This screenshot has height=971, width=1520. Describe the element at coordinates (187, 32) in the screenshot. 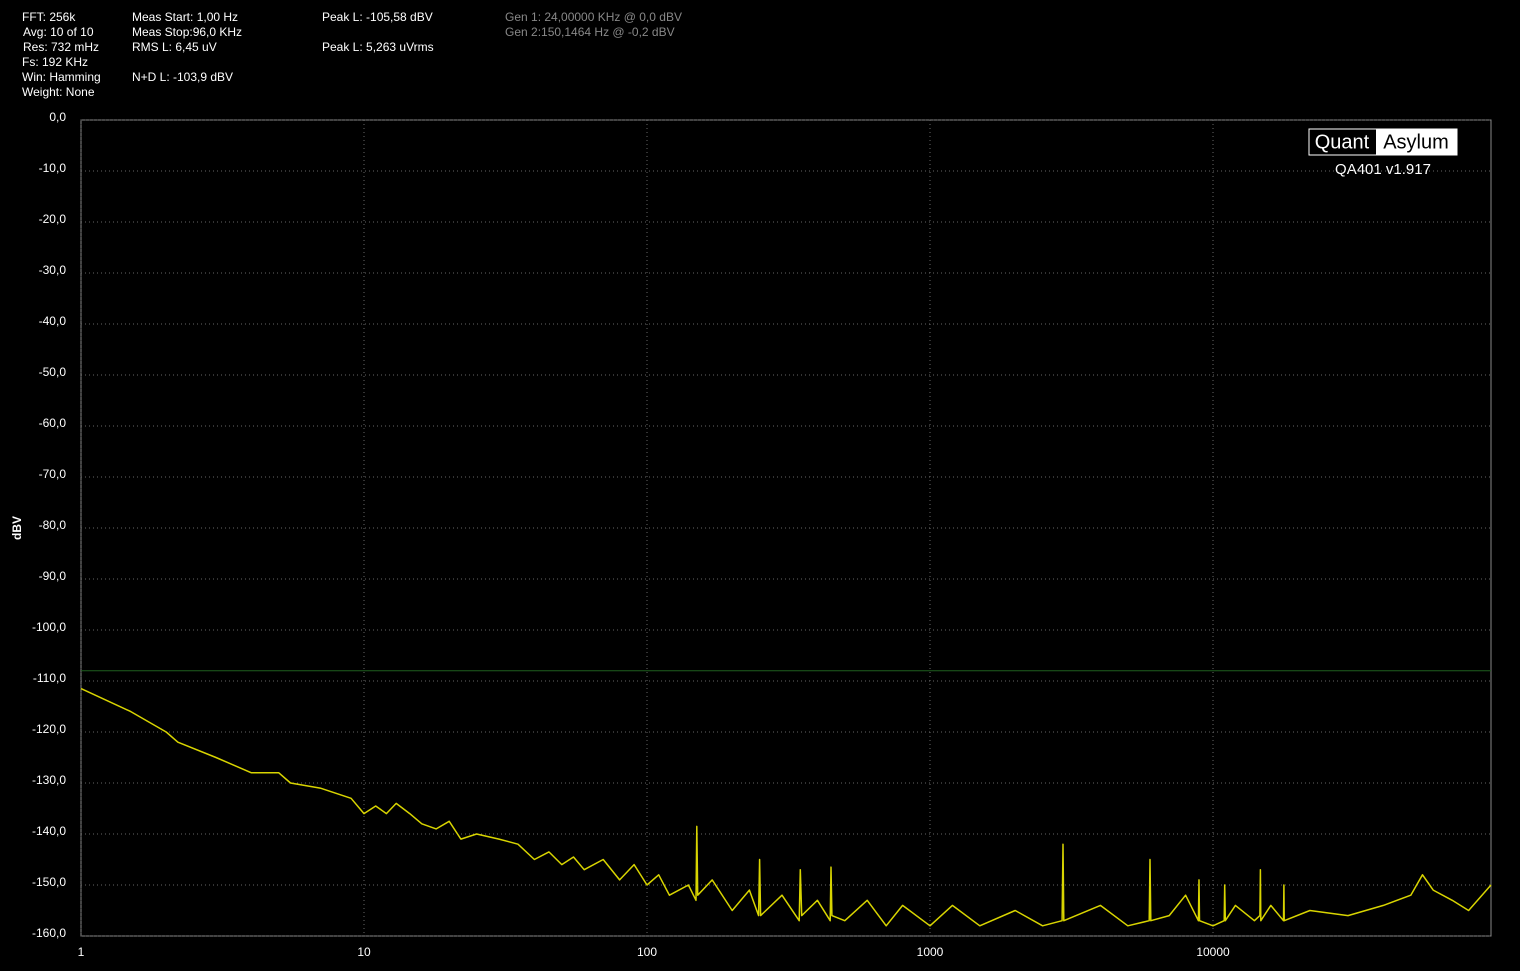

I see `info-text: Meas Stop:96,0 KHz` at that location.